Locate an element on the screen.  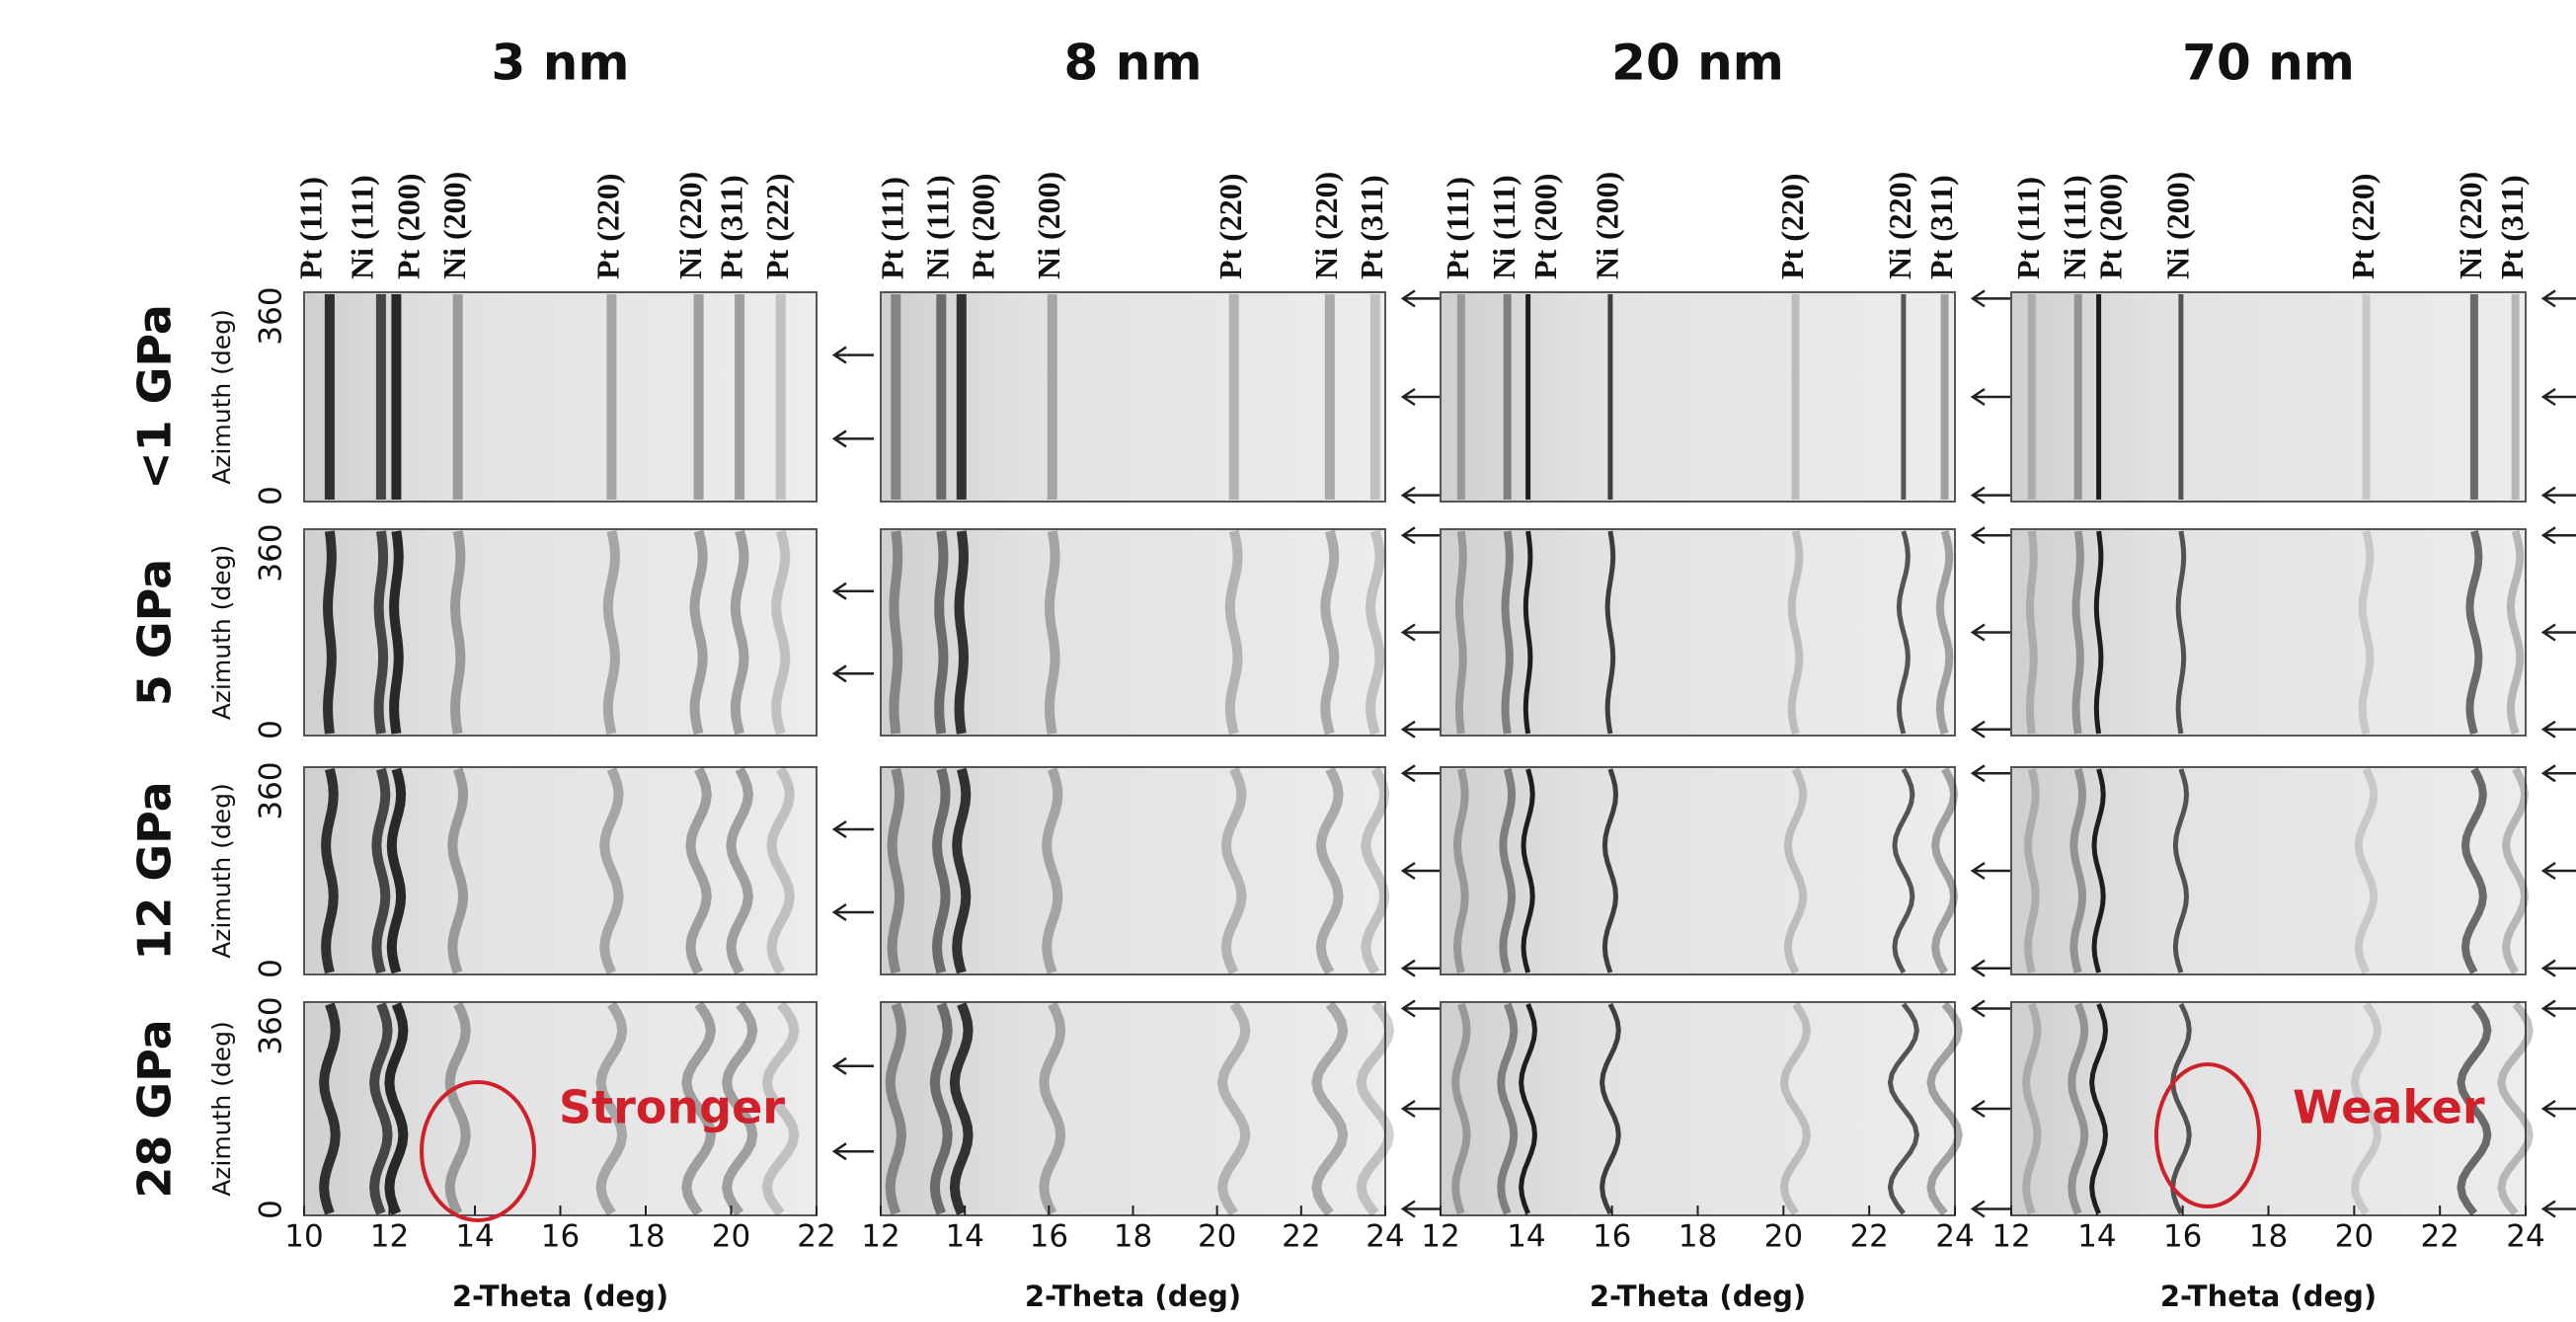
column-title: 8 nm is located at coordinates (1133, 63).